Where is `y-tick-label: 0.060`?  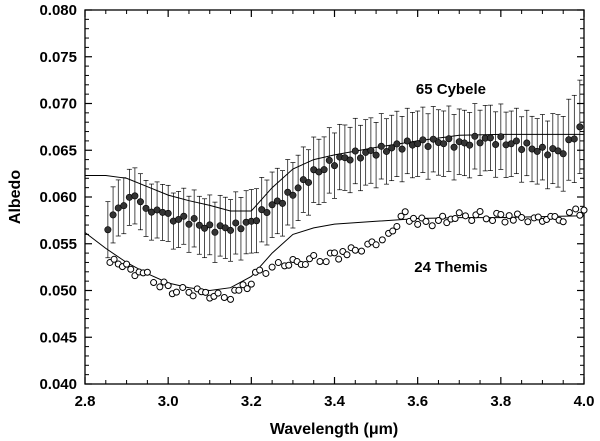 y-tick-label: 0.060 is located at coordinates (58, 197).